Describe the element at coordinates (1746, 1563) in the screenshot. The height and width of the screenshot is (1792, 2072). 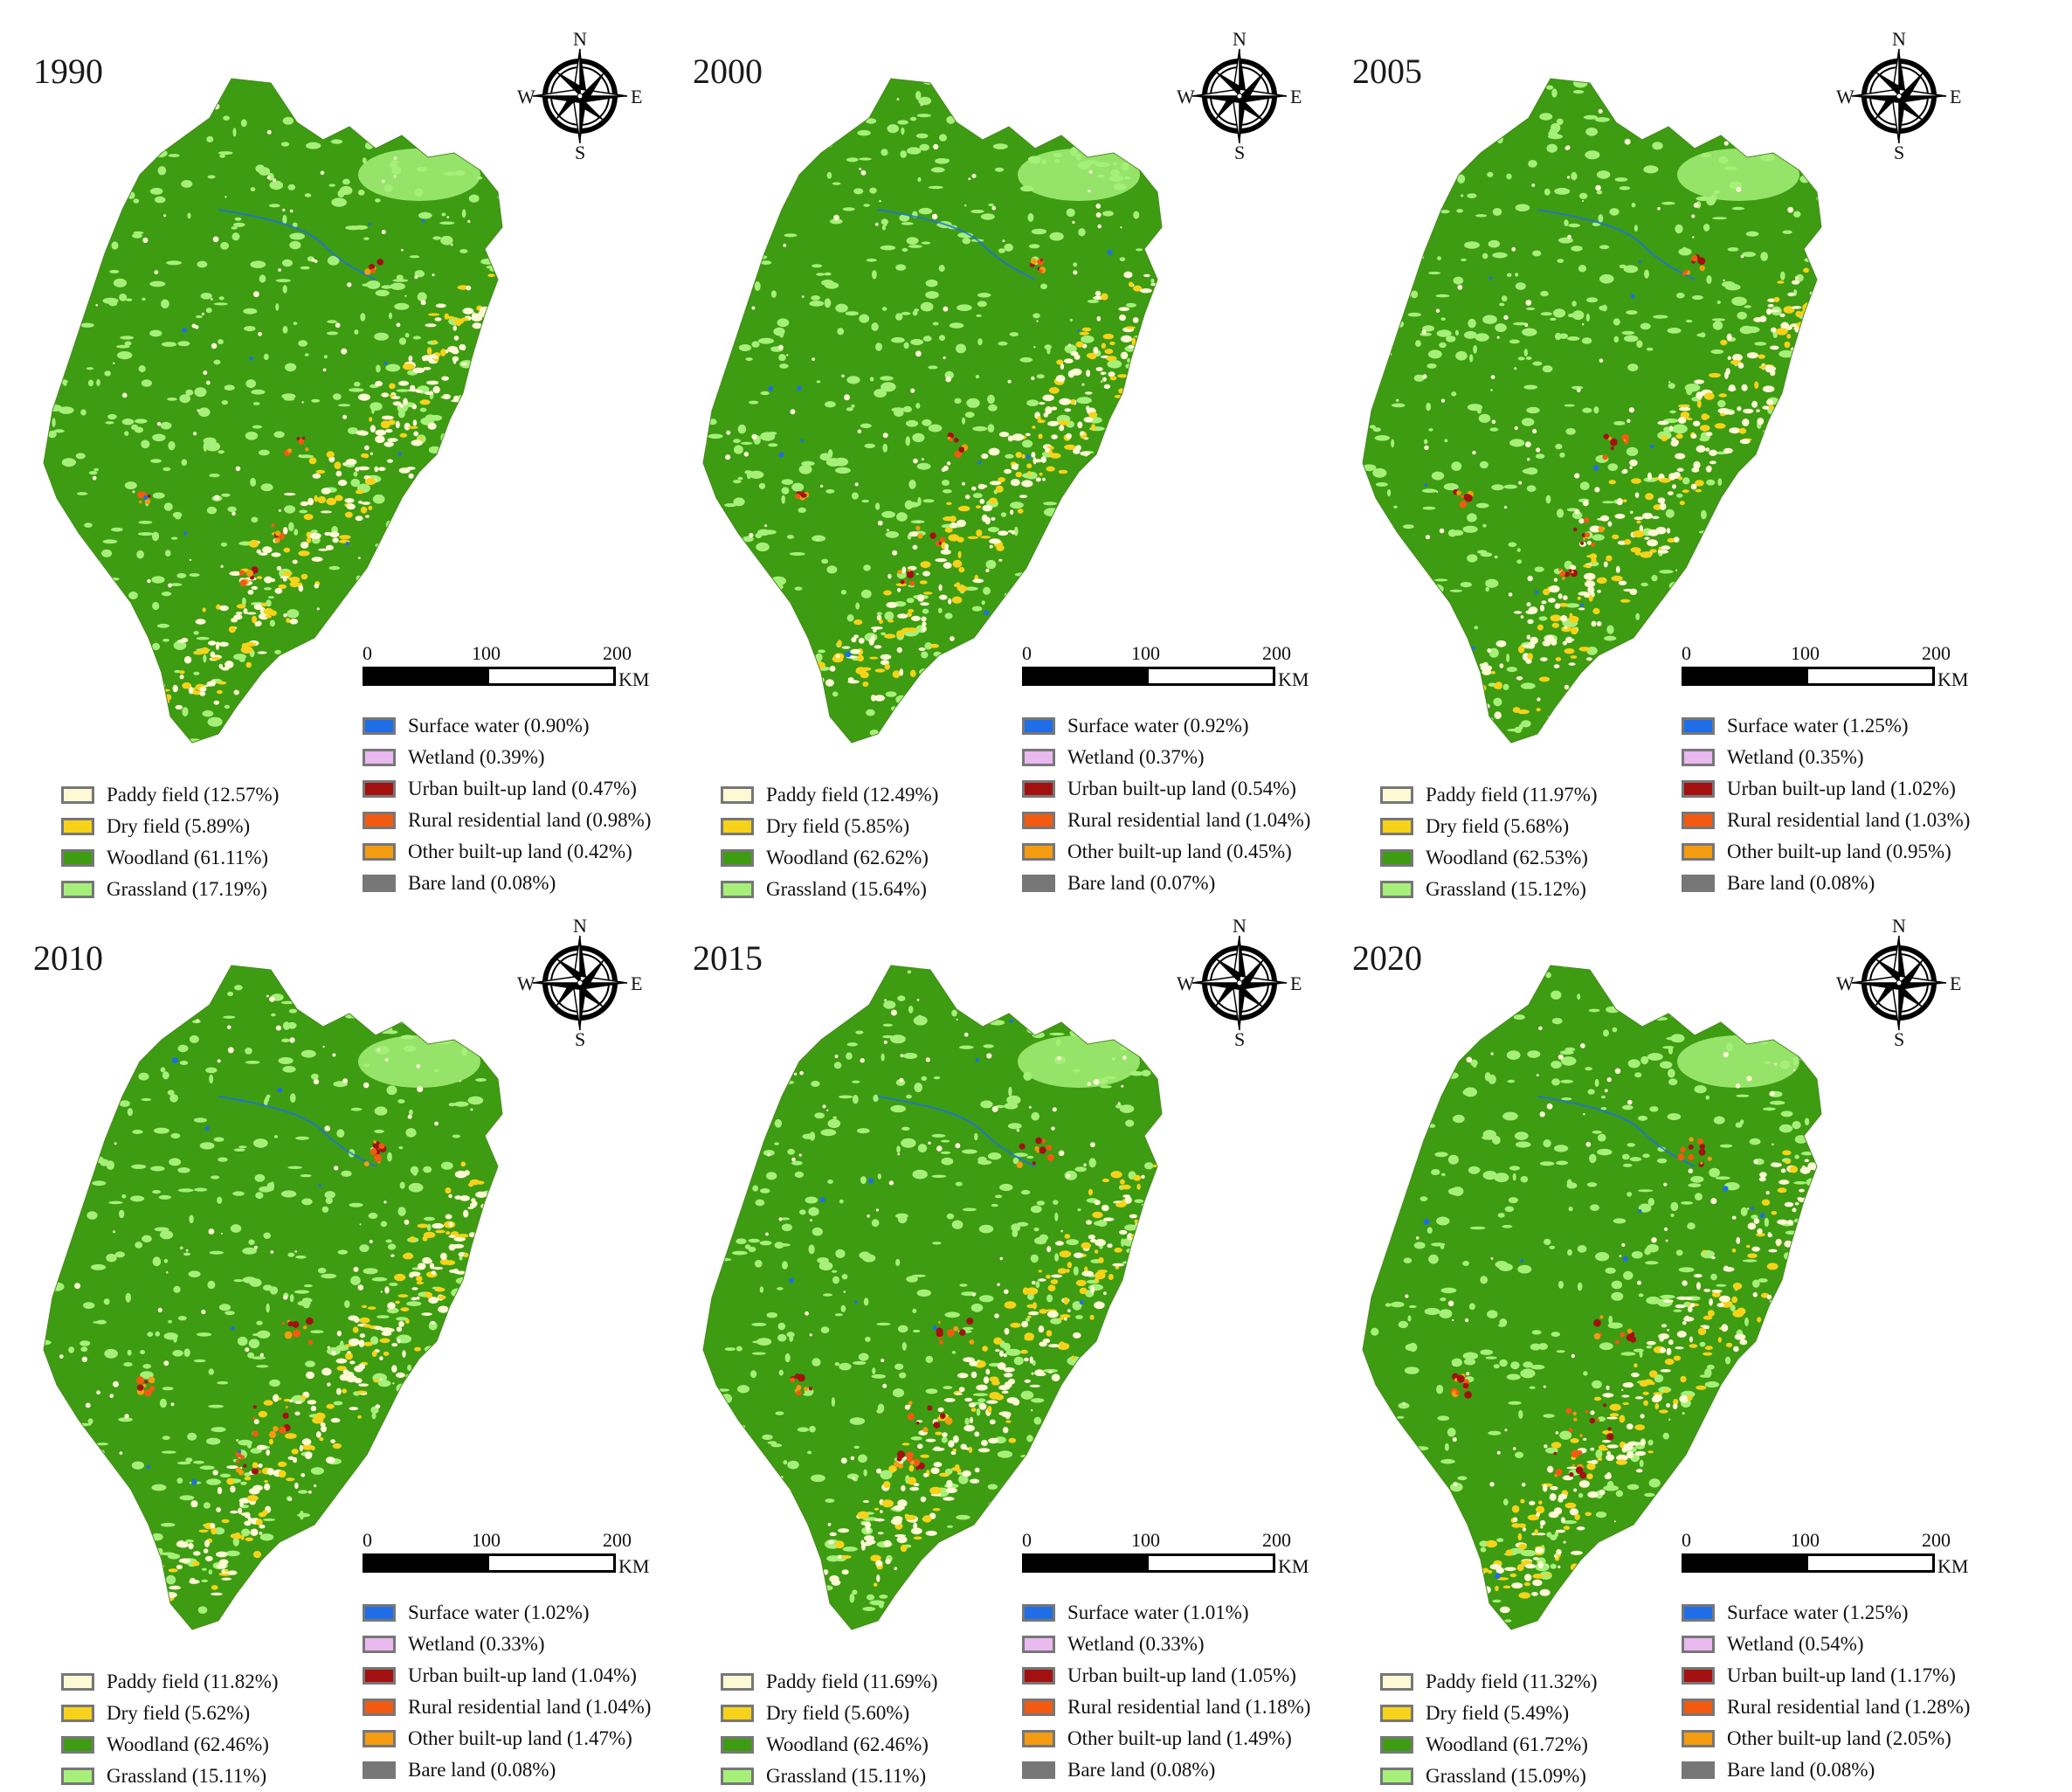
I see `scale-bar-black-segment` at that location.